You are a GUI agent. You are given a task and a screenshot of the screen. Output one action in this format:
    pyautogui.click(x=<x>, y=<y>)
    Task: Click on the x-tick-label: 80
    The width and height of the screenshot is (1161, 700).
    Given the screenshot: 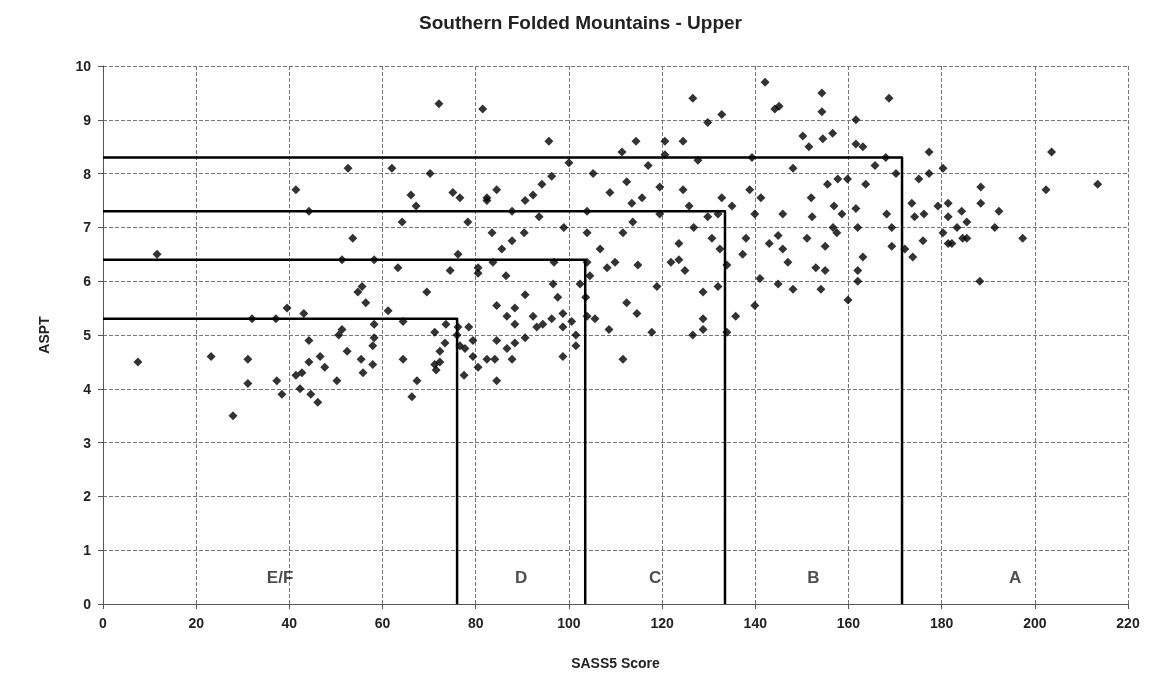 What is the action you would take?
    pyautogui.click(x=475, y=623)
    